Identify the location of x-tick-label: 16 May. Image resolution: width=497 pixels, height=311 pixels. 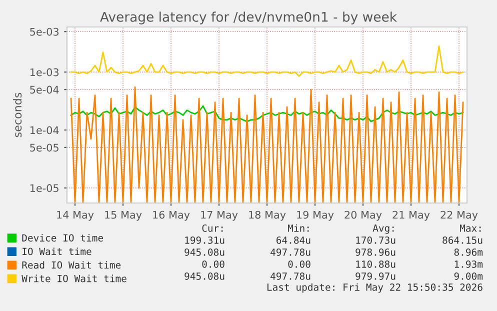
(171, 215).